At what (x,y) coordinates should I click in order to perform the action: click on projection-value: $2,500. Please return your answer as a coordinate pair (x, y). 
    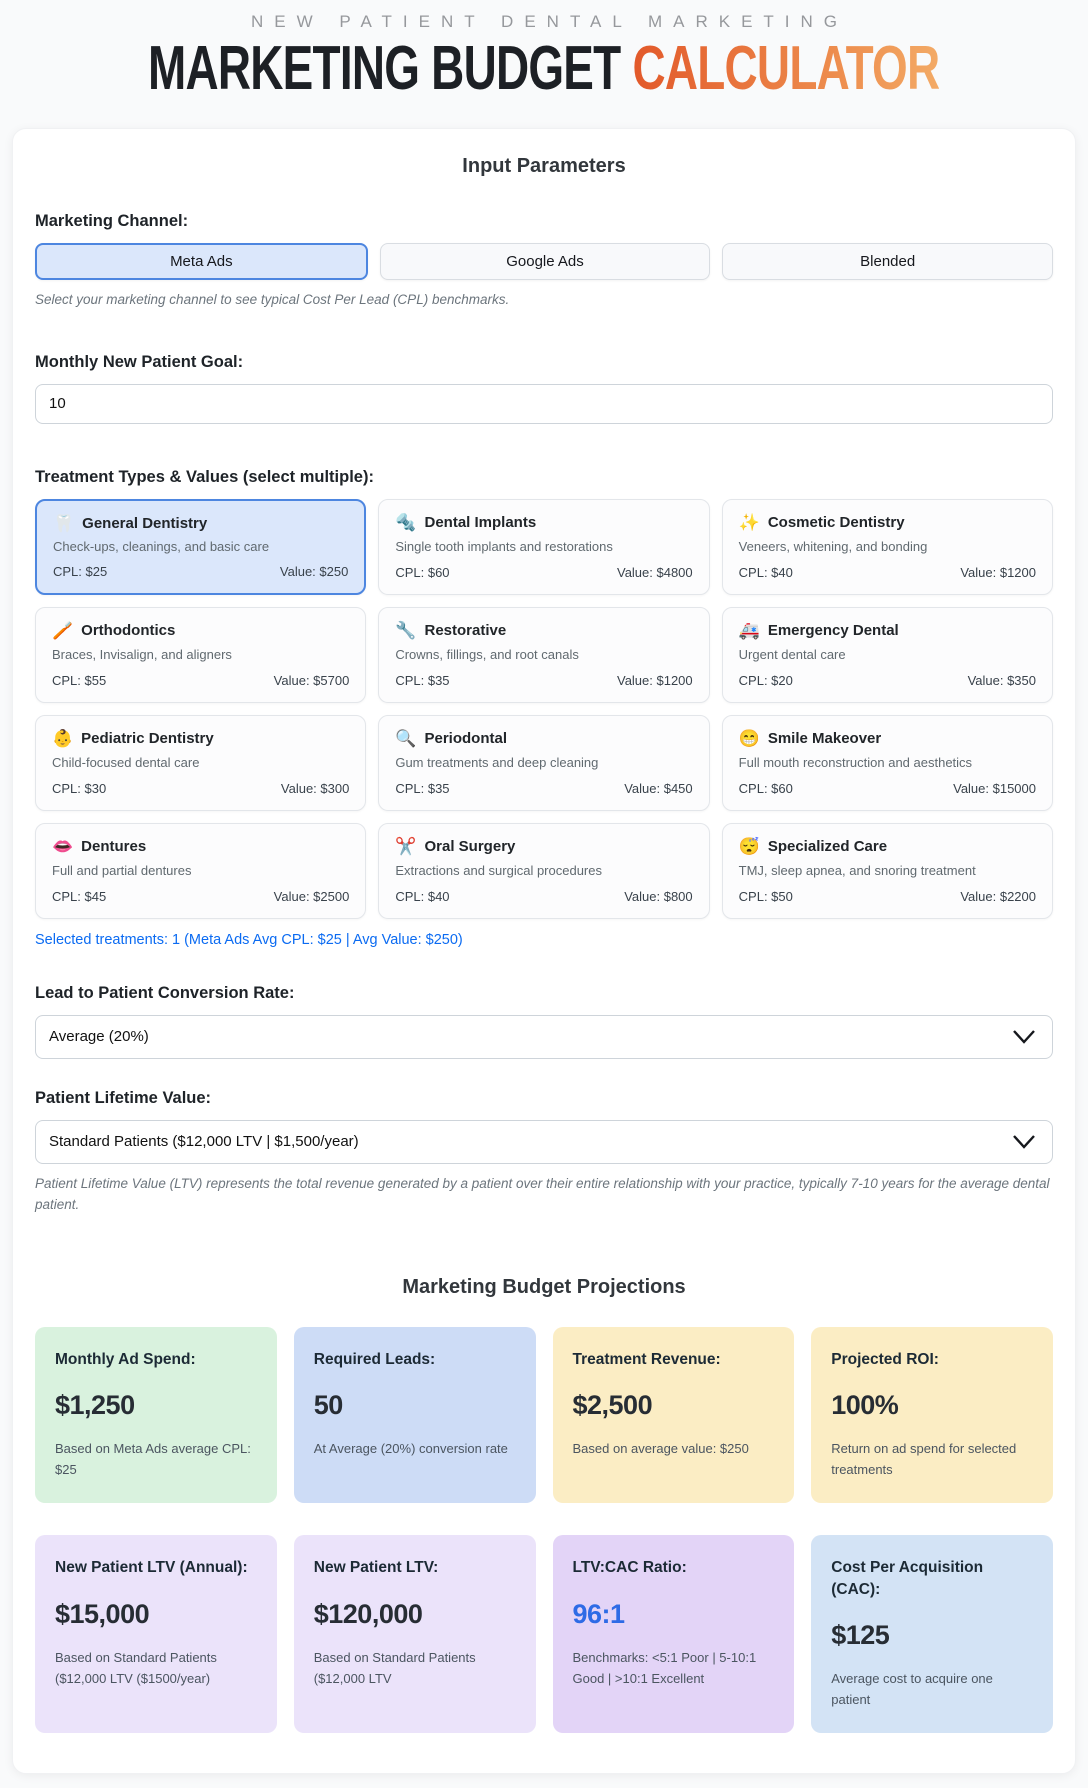
    Looking at the image, I should click on (612, 1405).